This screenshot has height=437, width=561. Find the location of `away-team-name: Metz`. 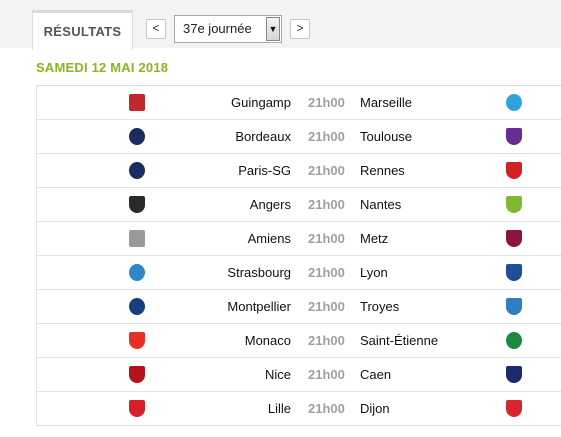

away-team-name: Metz is located at coordinates (374, 238).